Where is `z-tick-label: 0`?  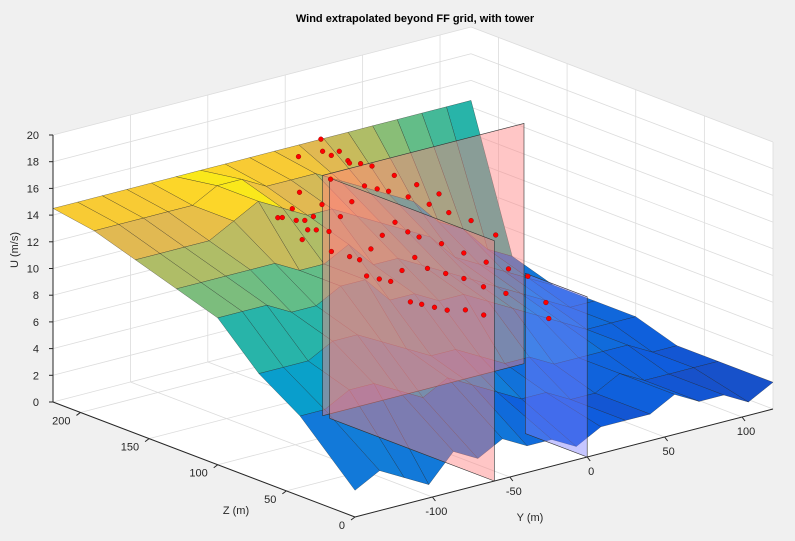
z-tick-label: 0 is located at coordinates (342, 526).